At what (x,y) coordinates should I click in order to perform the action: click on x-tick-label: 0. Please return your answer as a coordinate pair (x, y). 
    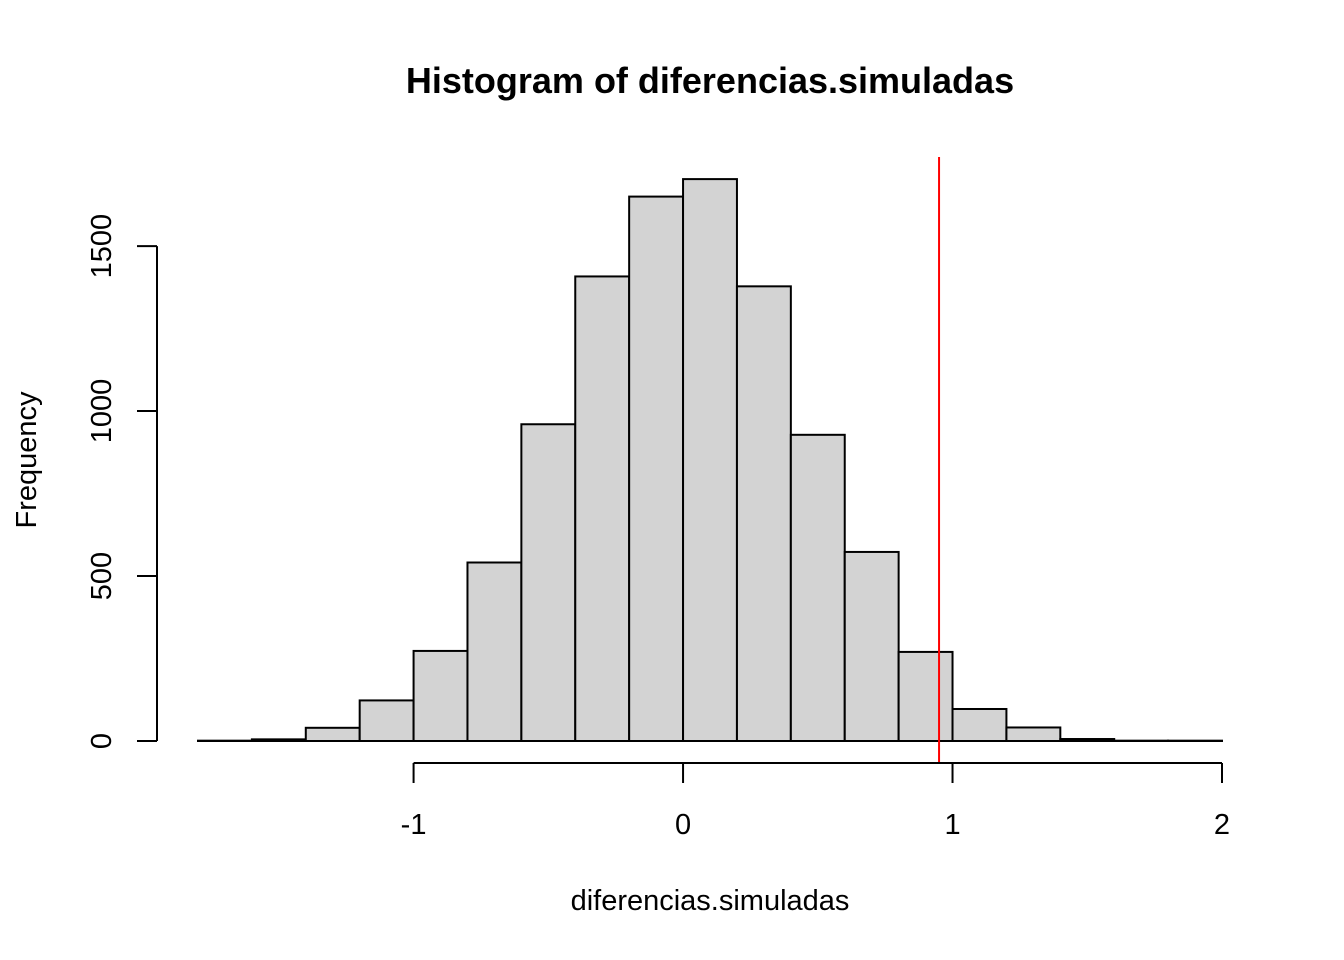
    Looking at the image, I should click on (683, 825).